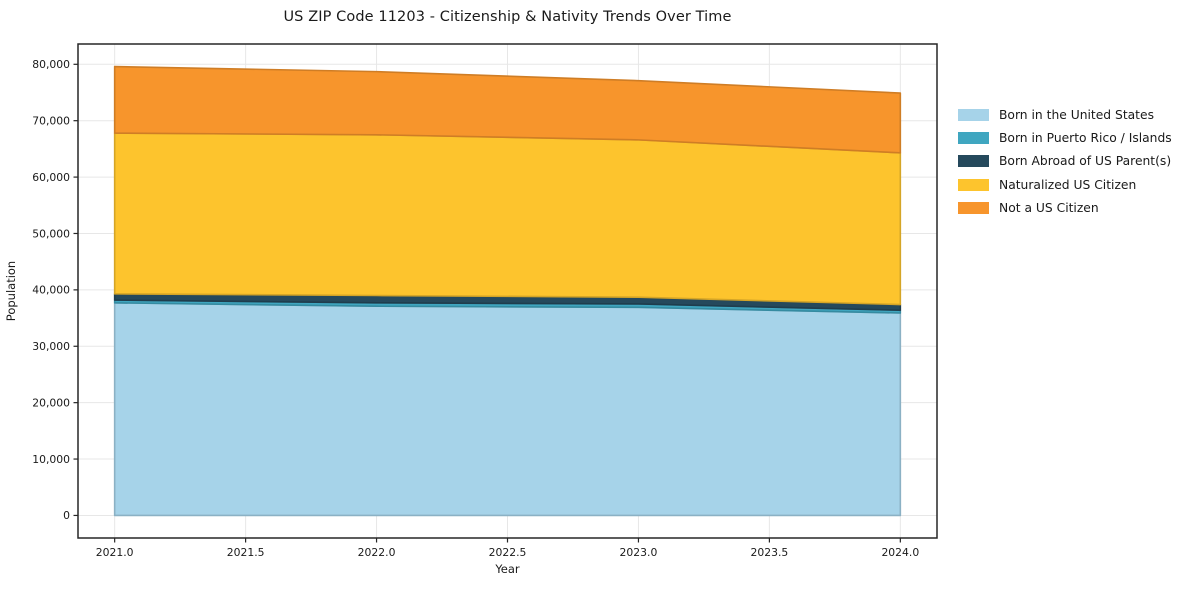 The width and height of the screenshot is (1189, 590). I want to click on svg-text: 2021.5, so click(246, 552).